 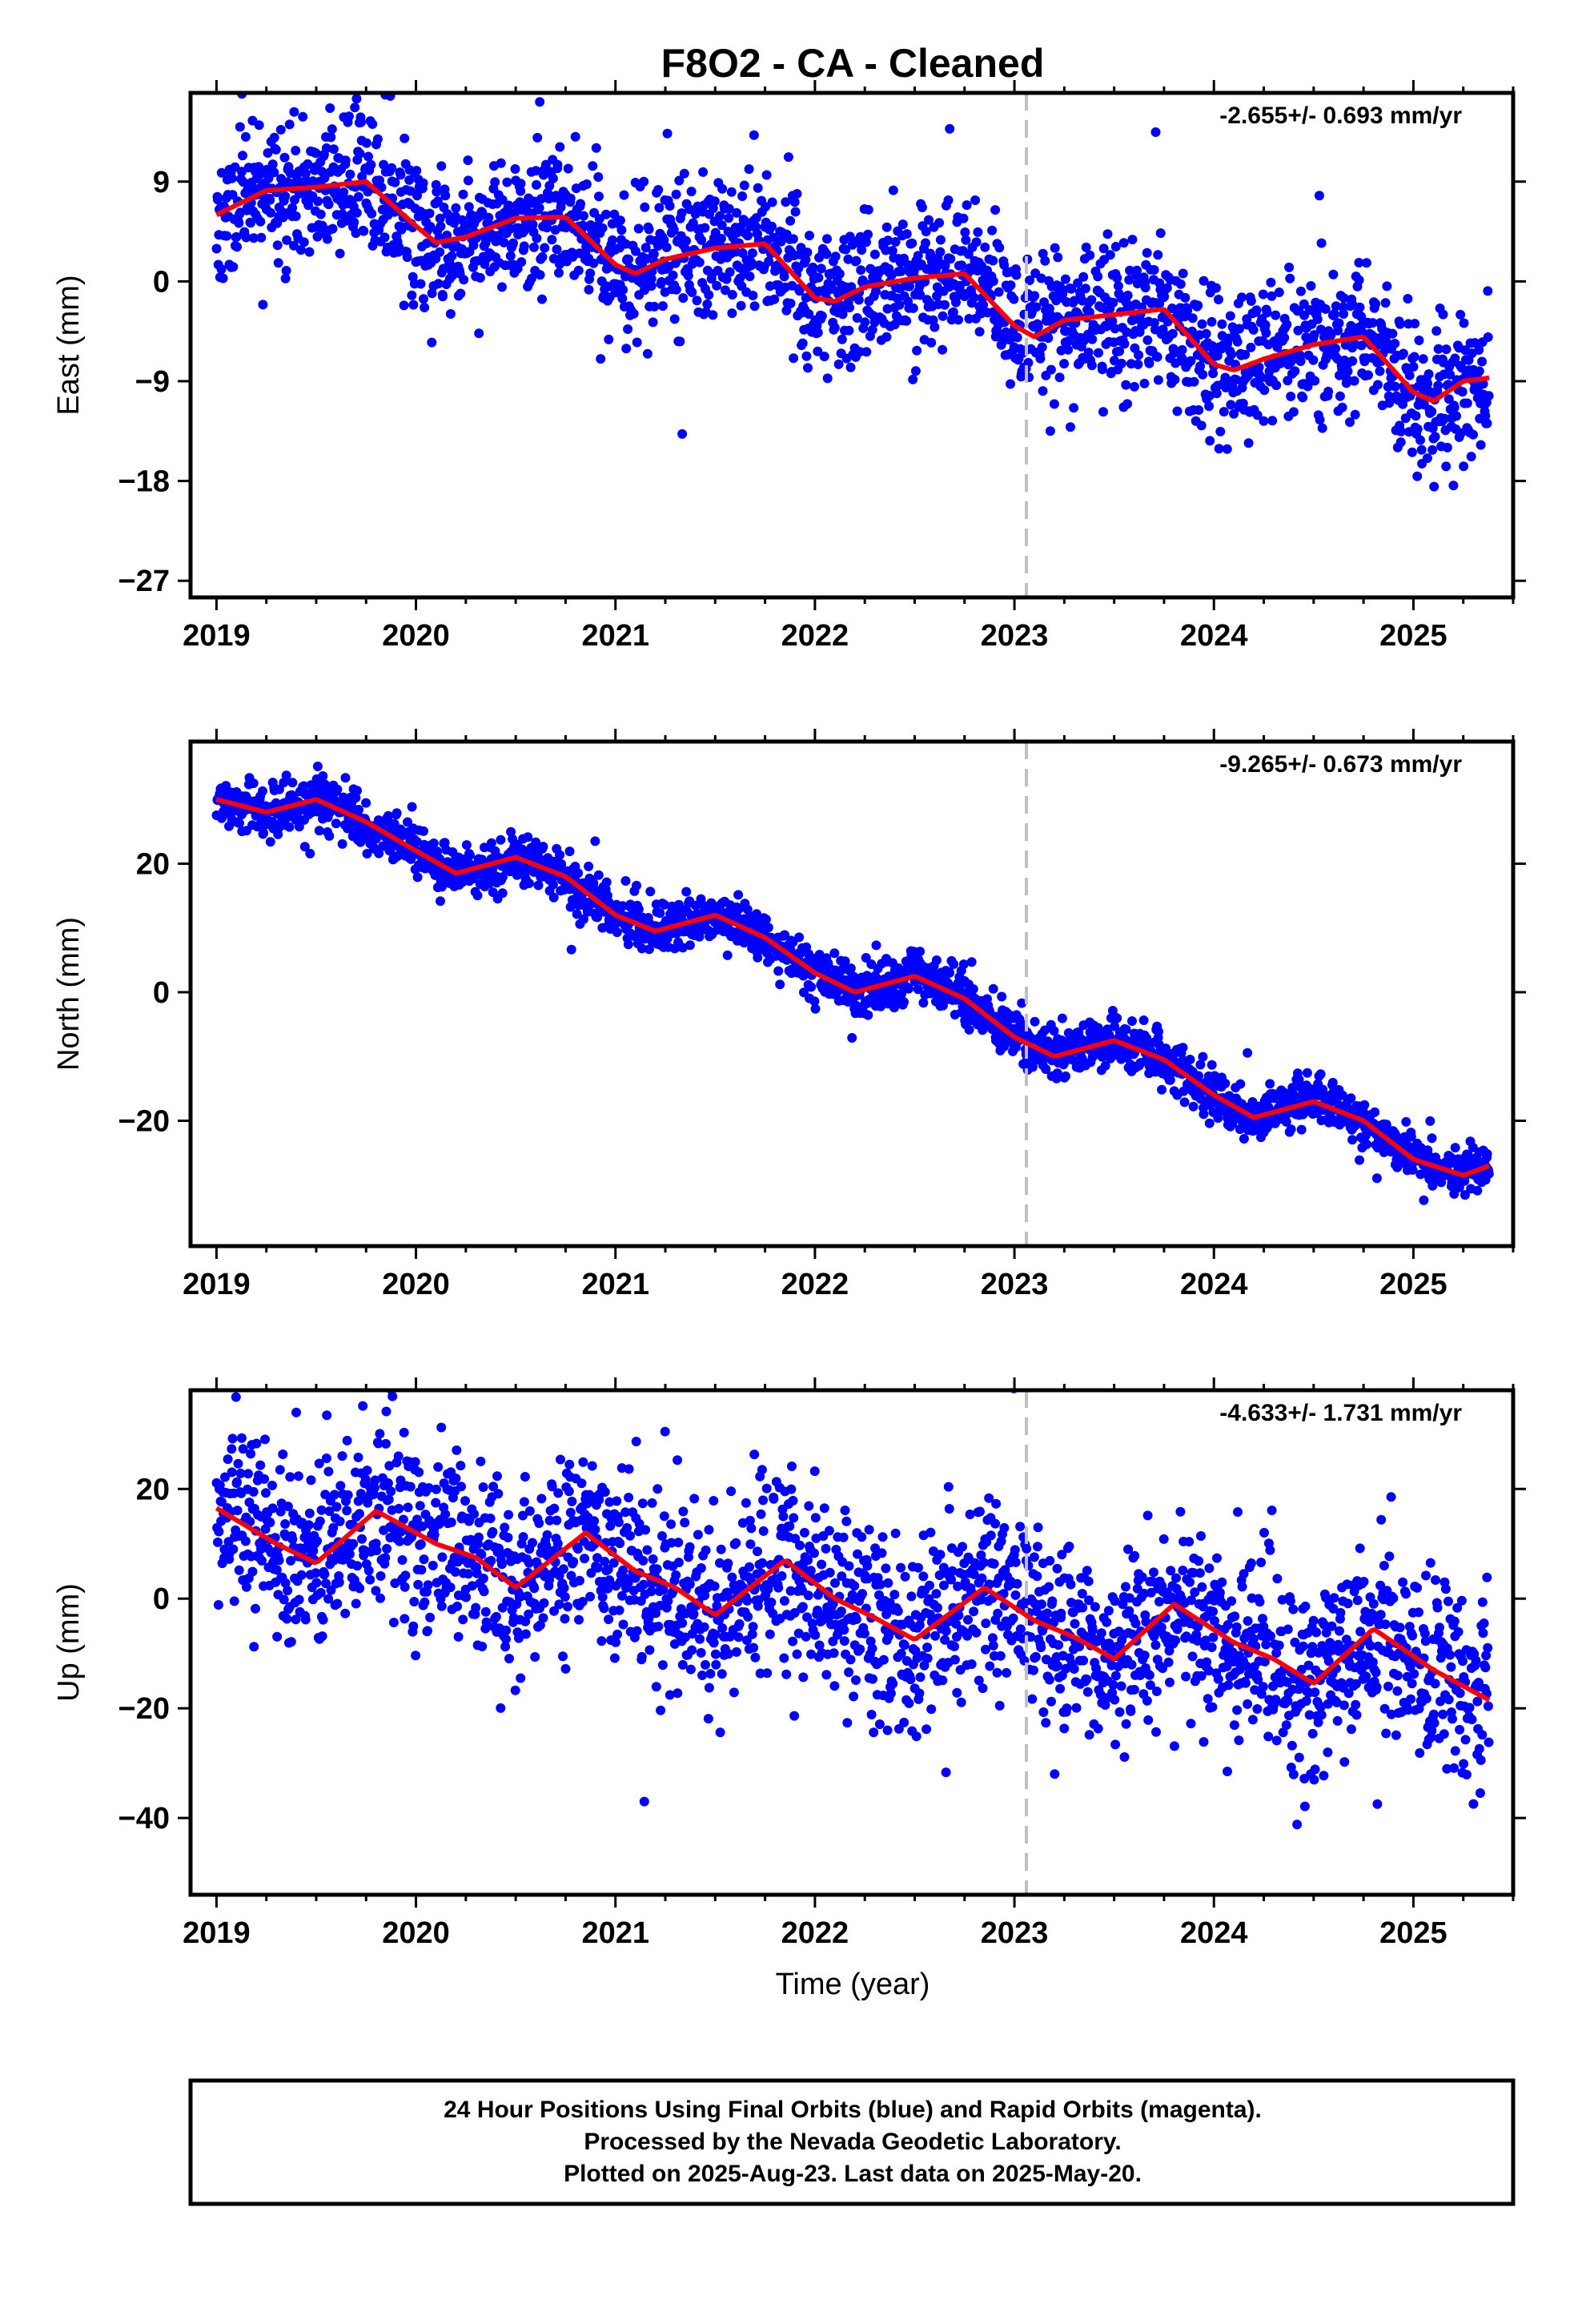 What do you see at coordinates (853, 63) in the screenshot?
I see `figure-title: F8O2 - CA - Cleaned` at bounding box center [853, 63].